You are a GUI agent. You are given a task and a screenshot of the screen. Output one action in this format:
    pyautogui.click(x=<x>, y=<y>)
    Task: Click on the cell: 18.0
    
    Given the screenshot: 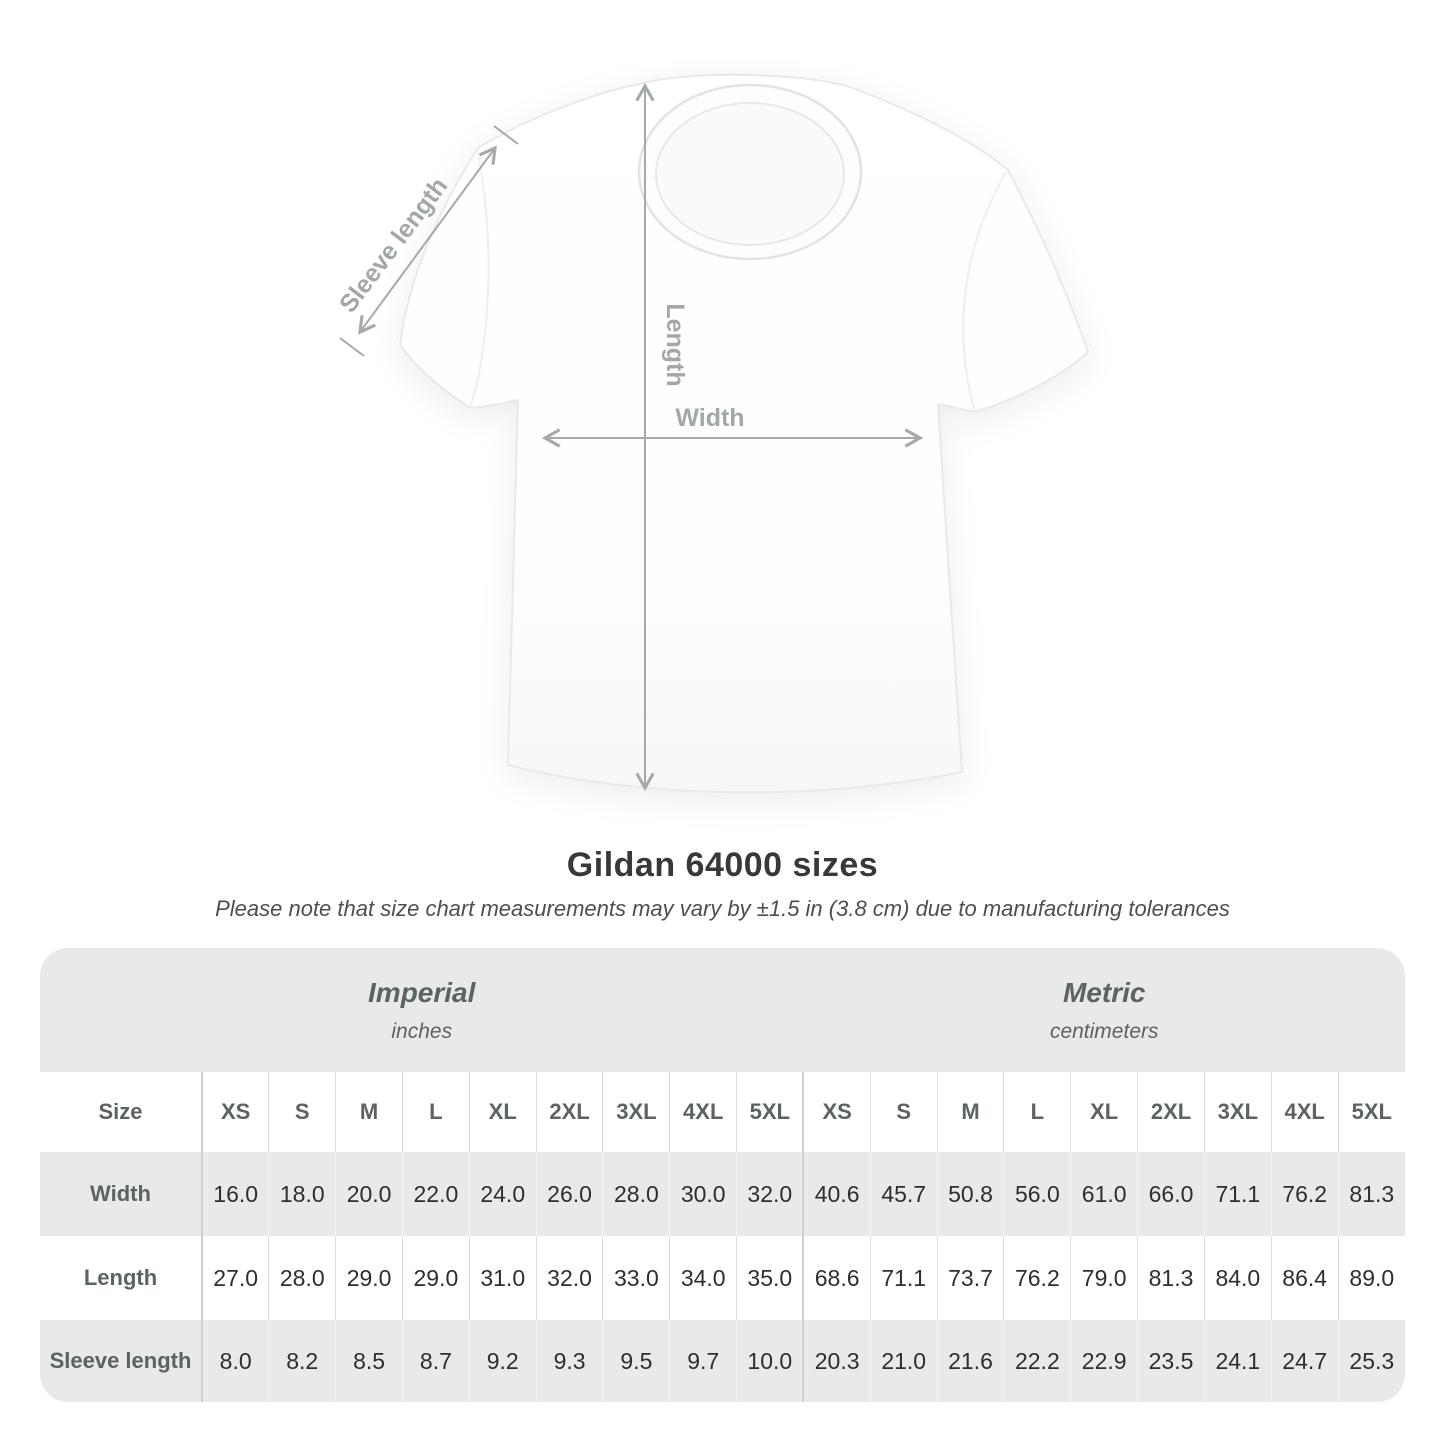 What is the action you would take?
    pyautogui.click(x=302, y=1194)
    